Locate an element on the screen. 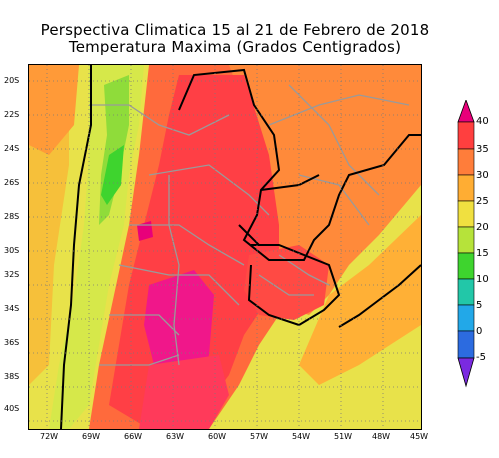 Image resolution: width=499 pixels, height=458 pixels. colorbar-top-arrow is located at coordinates (466, 111).